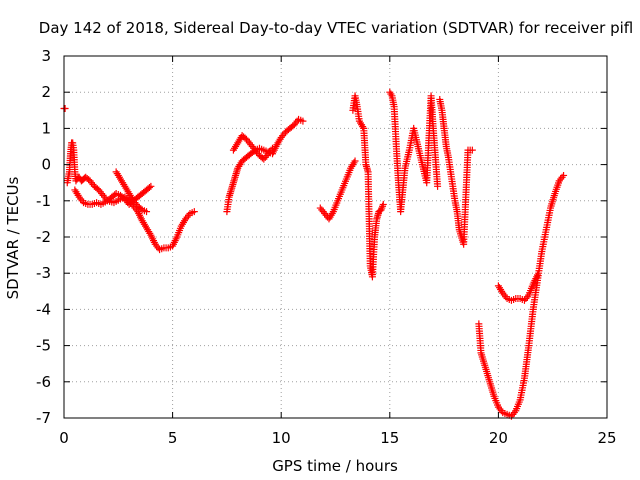 The height and width of the screenshot is (480, 640). I want to click on y-tick-label: -7, so click(43, 418).